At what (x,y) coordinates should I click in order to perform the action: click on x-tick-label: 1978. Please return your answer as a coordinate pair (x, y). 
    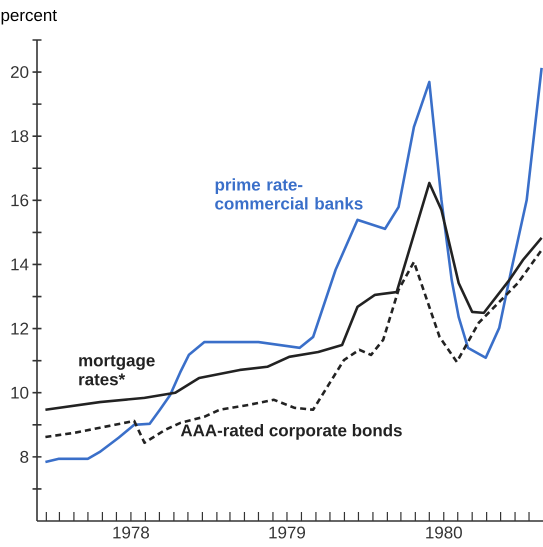
    Looking at the image, I should click on (131, 532).